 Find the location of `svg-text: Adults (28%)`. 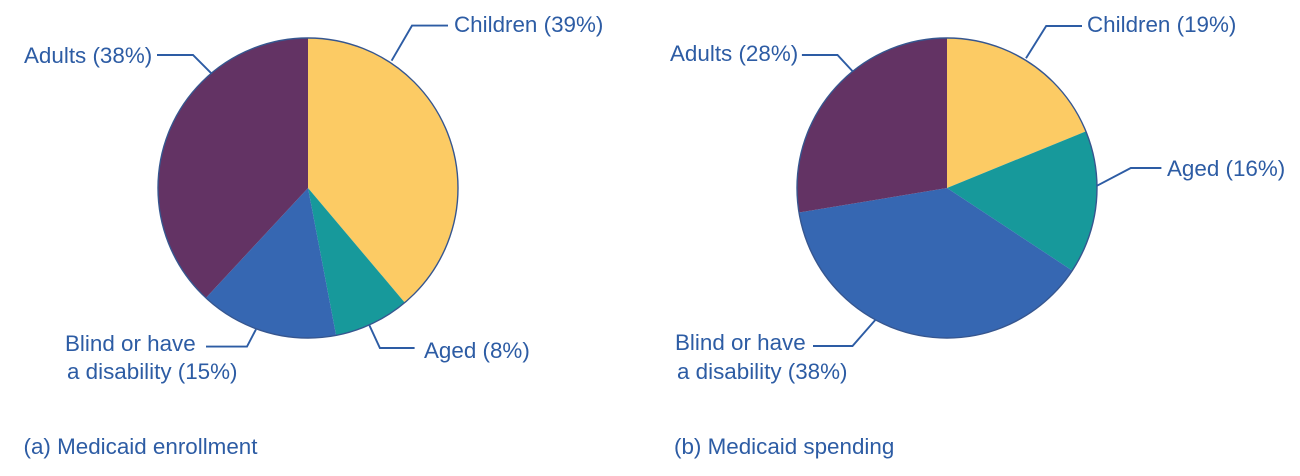

svg-text: Adults (28%) is located at coordinates (734, 53).